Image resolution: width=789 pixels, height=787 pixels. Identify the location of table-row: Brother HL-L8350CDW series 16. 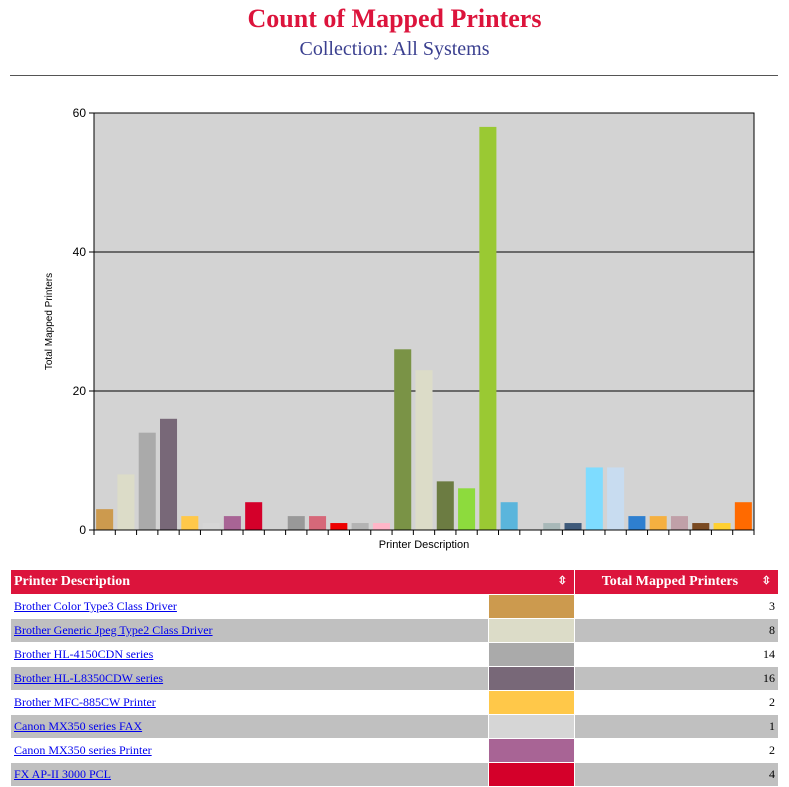
(394, 678).